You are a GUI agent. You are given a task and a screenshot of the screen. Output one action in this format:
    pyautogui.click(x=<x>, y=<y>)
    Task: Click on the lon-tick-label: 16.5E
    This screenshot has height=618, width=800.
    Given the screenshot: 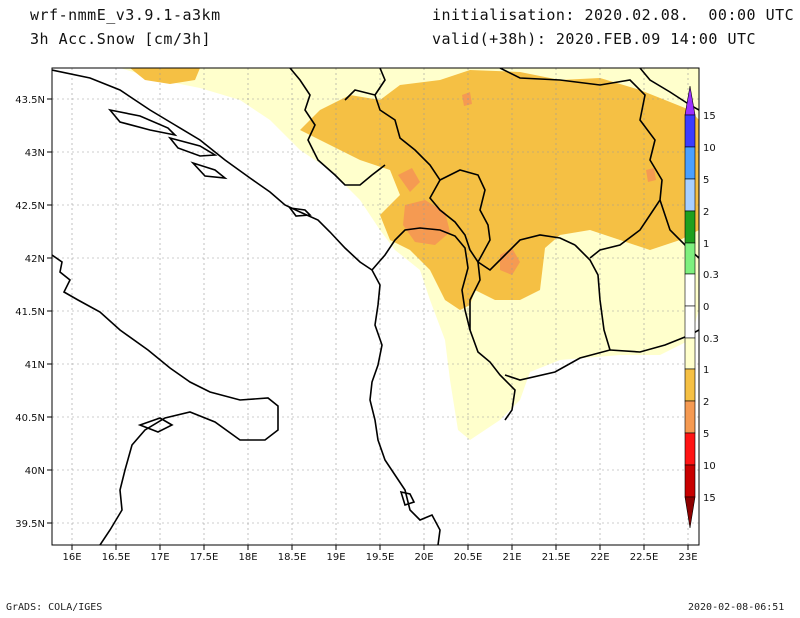 What is the action you would take?
    pyautogui.click(x=116, y=557)
    